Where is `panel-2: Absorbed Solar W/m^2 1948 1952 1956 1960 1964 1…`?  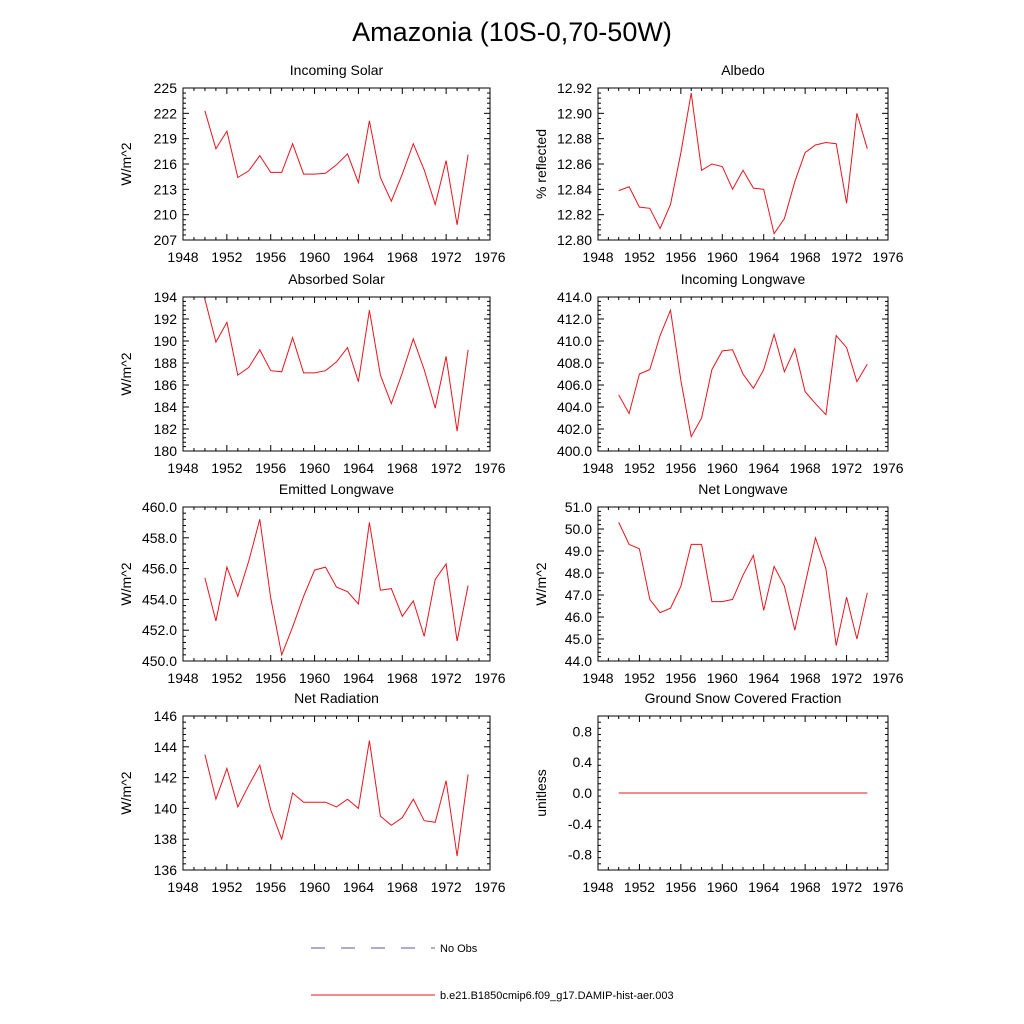 panel-2: Absorbed Solar W/m^2 1948 1952 1956 1960 1964 1… is located at coordinates (312, 373).